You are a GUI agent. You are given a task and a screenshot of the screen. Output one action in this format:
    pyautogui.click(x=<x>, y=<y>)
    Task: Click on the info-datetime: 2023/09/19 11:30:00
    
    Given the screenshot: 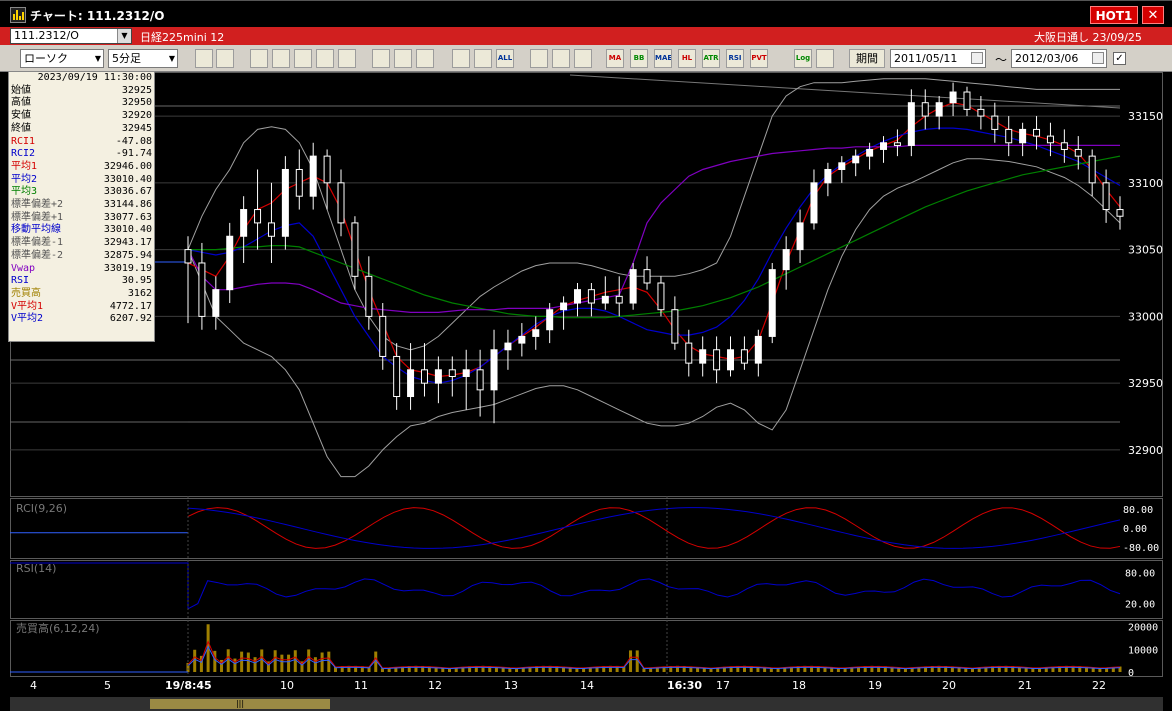 What is the action you would take?
    pyautogui.click(x=94, y=77)
    